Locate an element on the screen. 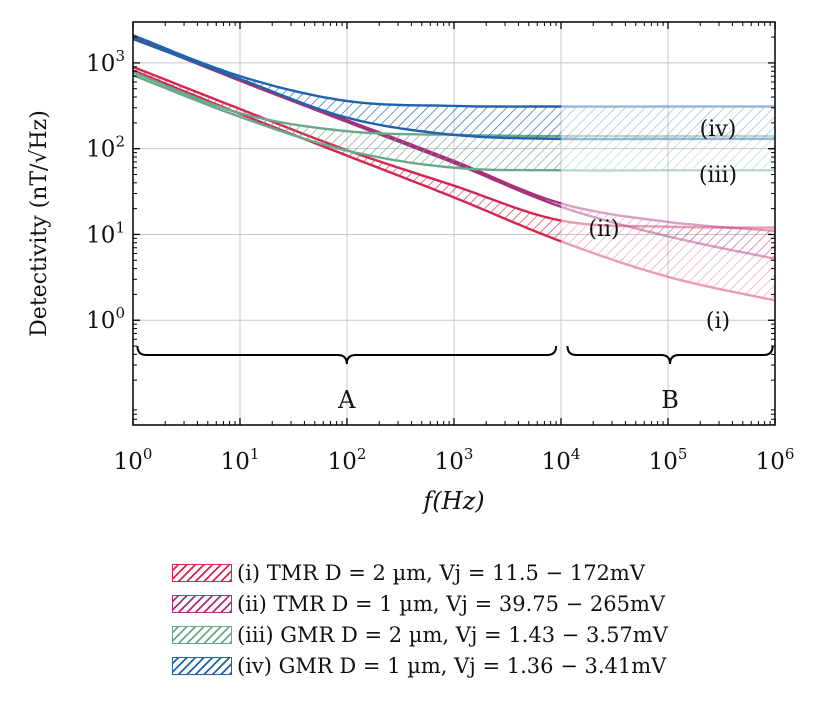 The height and width of the screenshot is (716, 831). legend-label-ii: (ii) TMR D = 1 µm, Vj = 39.75 − 265mV is located at coordinates (451, 603).